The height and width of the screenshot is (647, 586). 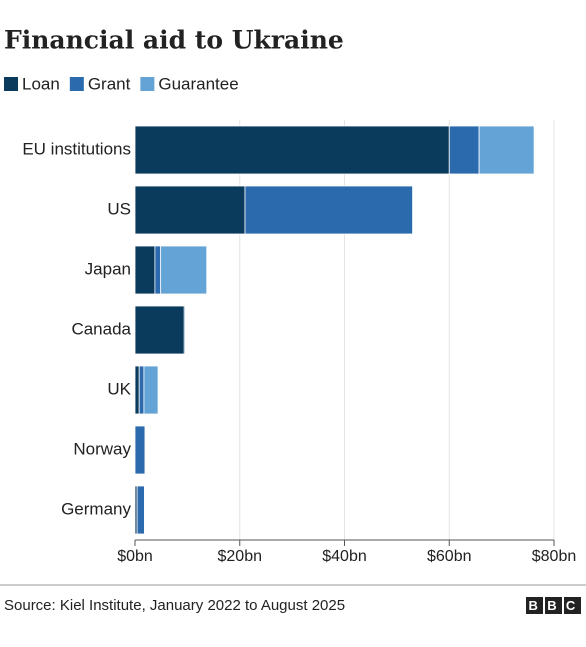 What do you see at coordinates (449, 556) in the screenshot?
I see `x-tick-label: $60bn` at bounding box center [449, 556].